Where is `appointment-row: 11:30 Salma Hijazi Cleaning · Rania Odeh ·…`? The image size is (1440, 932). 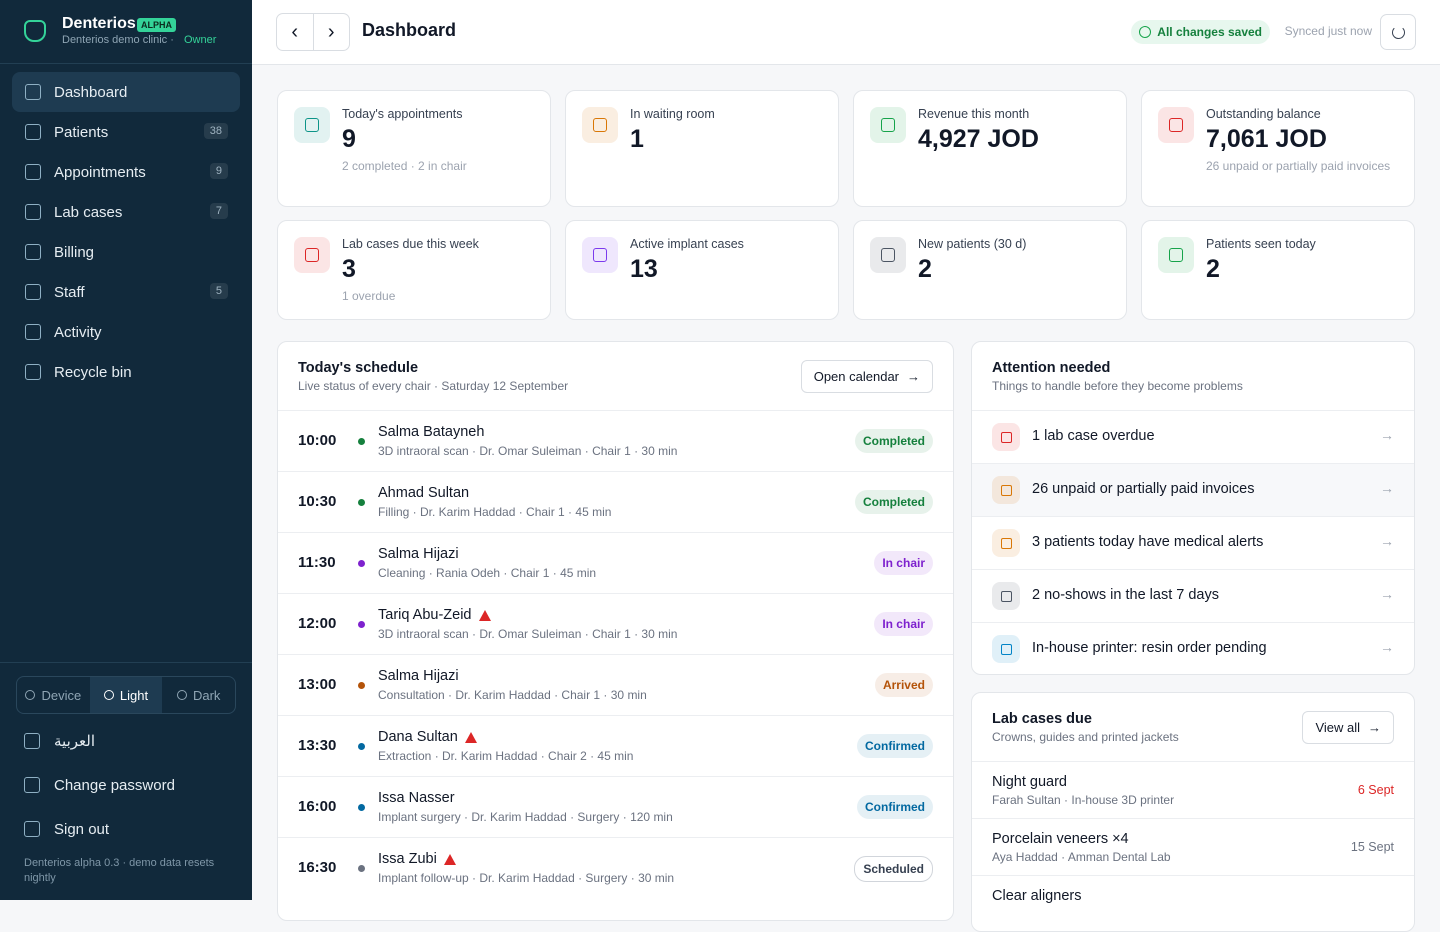
appointment-row: 11:30 Salma Hijazi Cleaning · Rania Odeh ·… is located at coordinates (615, 562).